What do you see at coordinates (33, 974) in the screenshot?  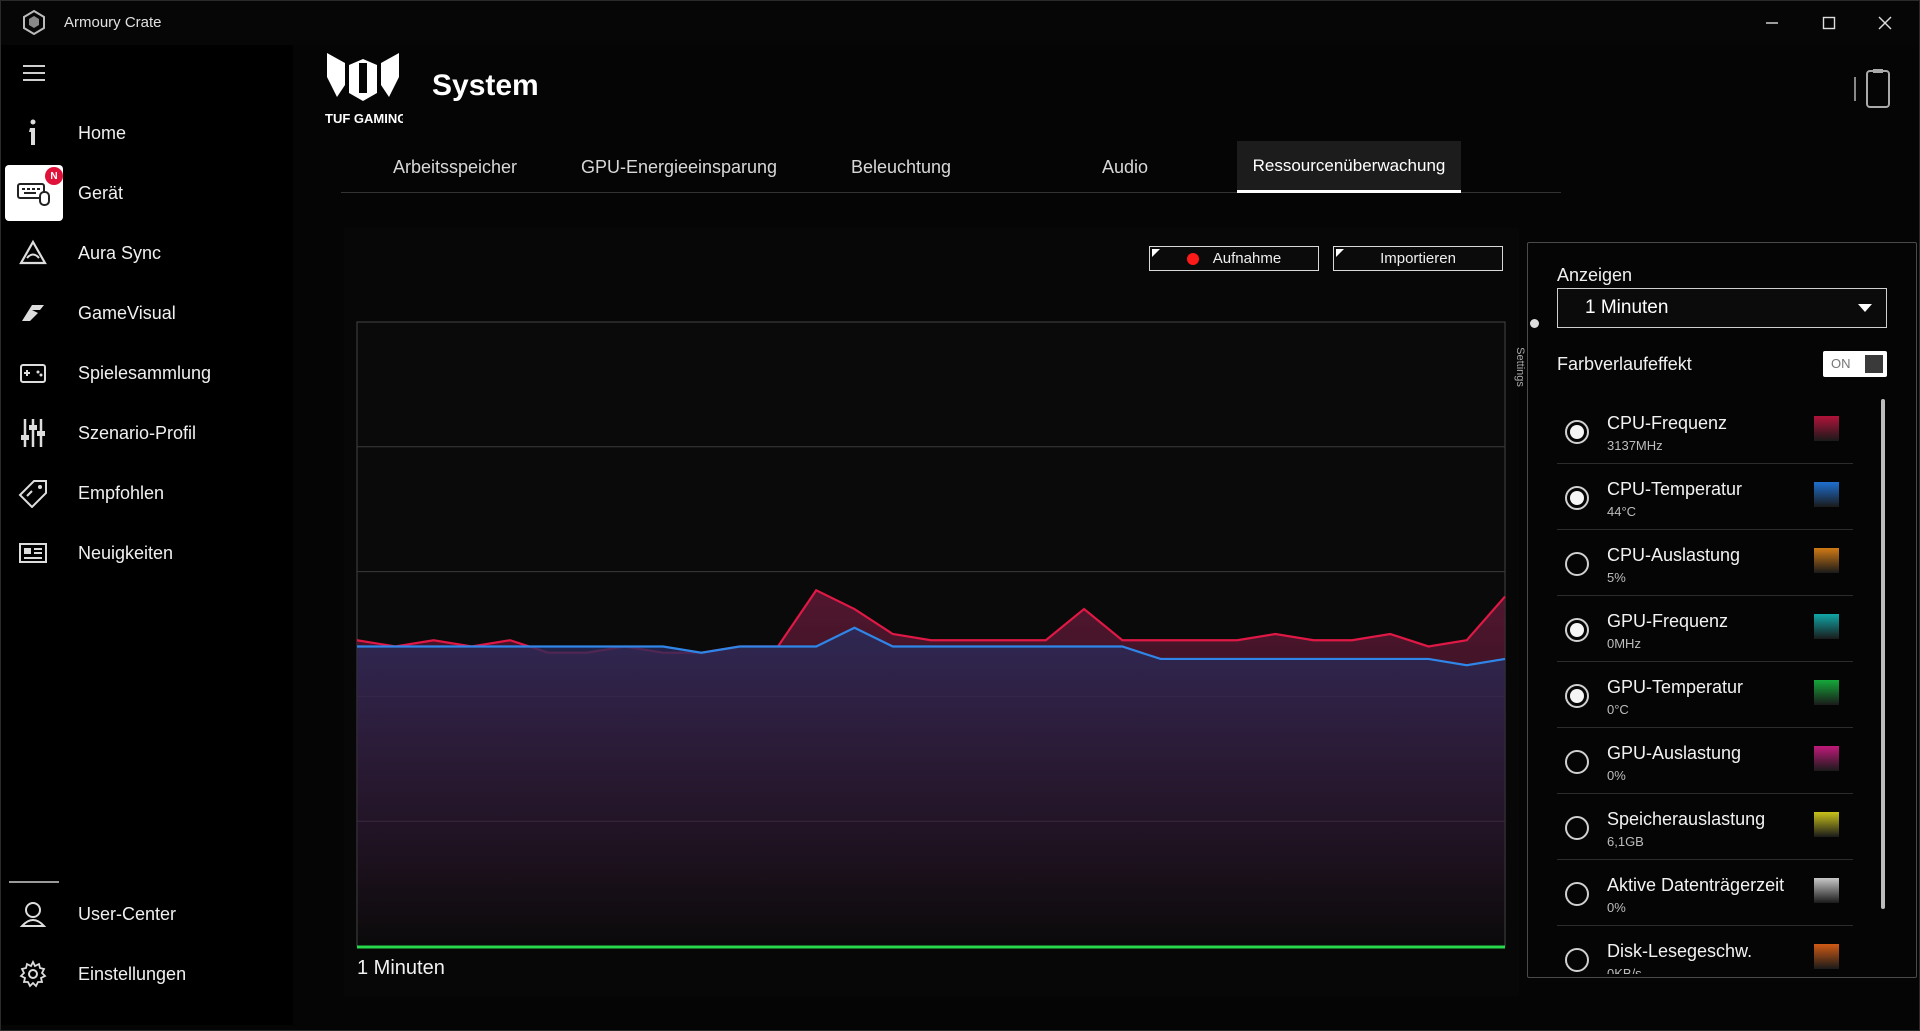 I see `gear-icon` at bounding box center [33, 974].